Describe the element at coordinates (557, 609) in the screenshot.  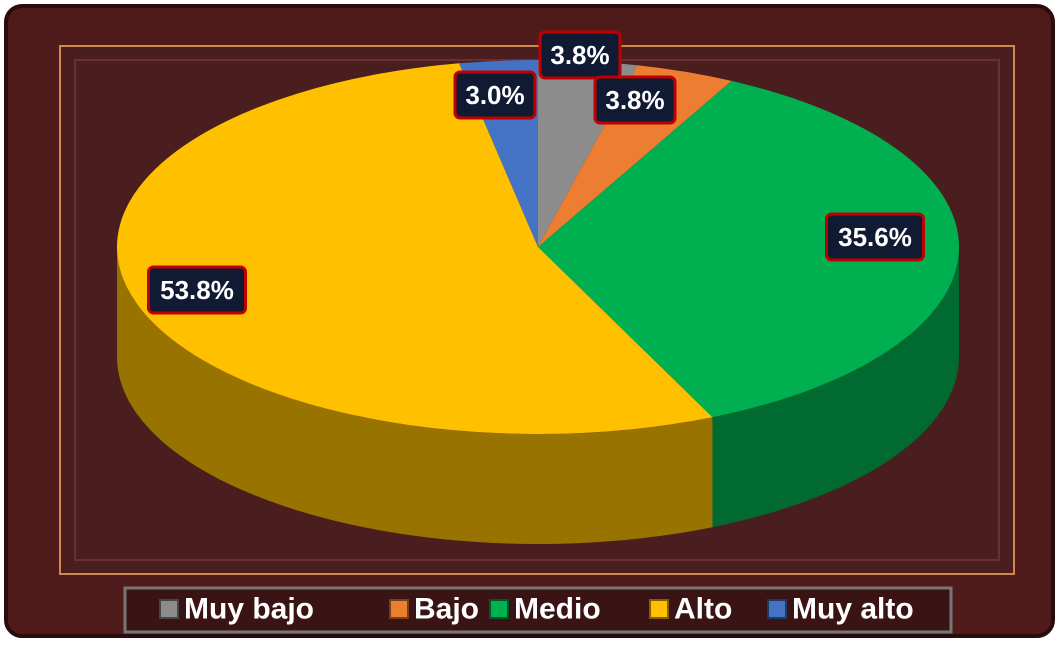
I see `legend-label: Medio` at that location.